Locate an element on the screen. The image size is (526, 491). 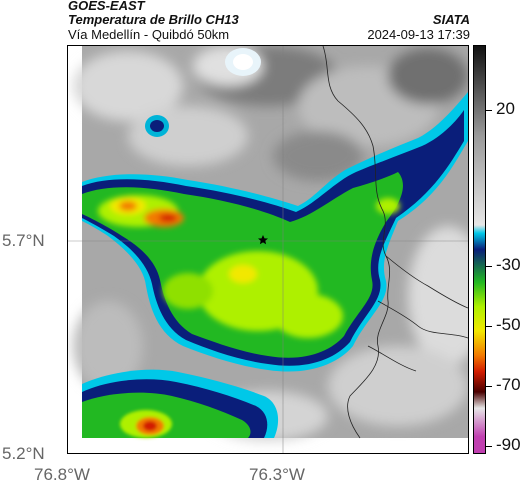
route-subtitle: Vía Medellín - Quibdó 50km is located at coordinates (149, 34).